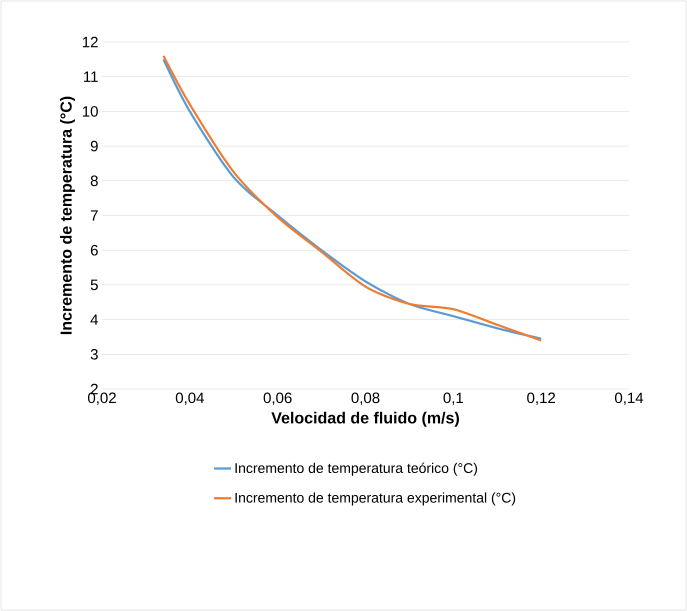 The image size is (687, 611). I want to click on y-tick-label: 9, so click(94, 146).